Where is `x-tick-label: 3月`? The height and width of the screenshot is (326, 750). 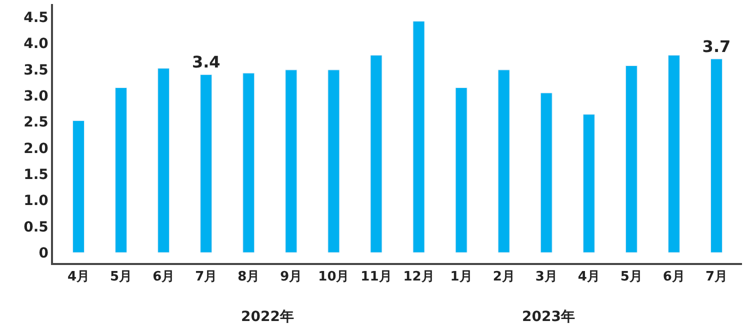
x-tick-label: 3月 is located at coordinates (546, 276).